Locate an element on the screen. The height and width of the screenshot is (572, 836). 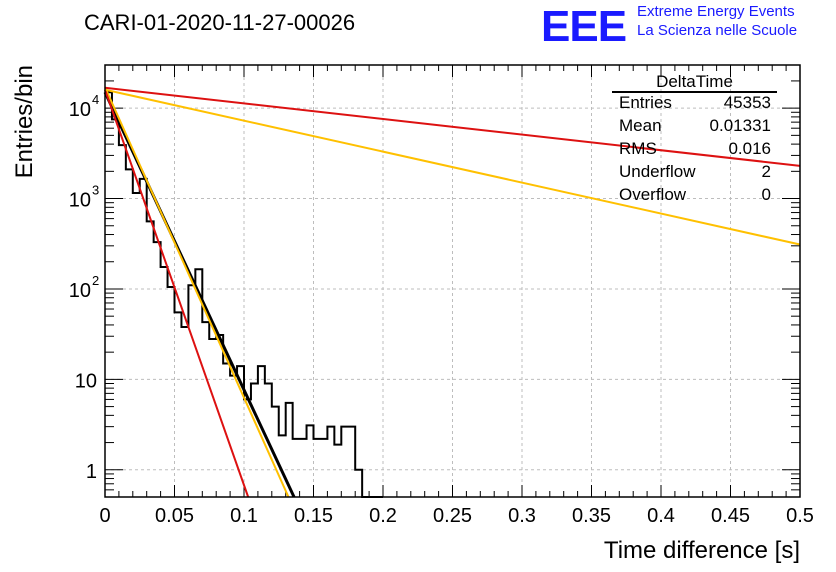
logo-subtitle-1: Extreme Energy Events is located at coordinates (716, 11).